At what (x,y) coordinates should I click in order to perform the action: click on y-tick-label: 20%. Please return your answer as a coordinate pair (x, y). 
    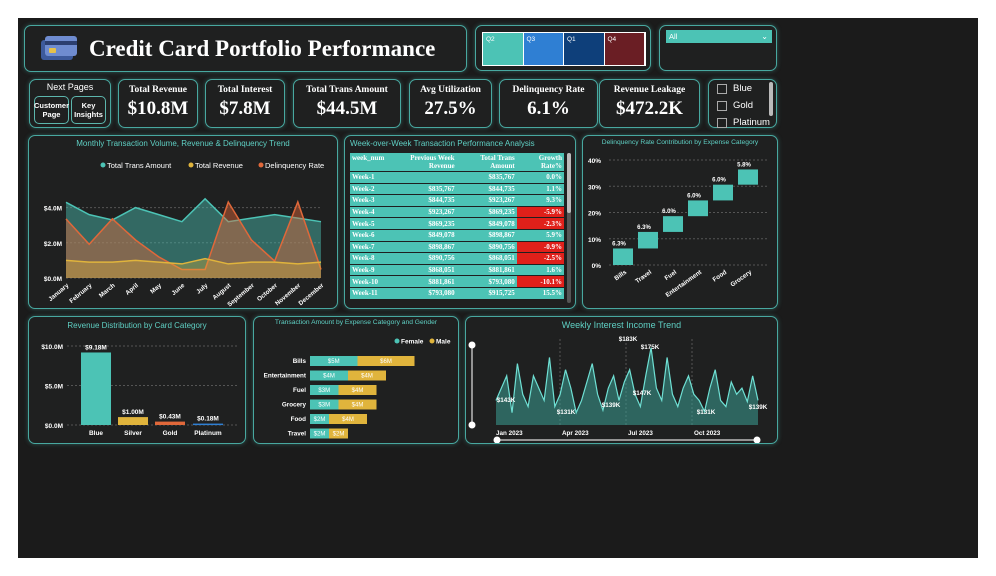
    Looking at the image, I should click on (594, 214).